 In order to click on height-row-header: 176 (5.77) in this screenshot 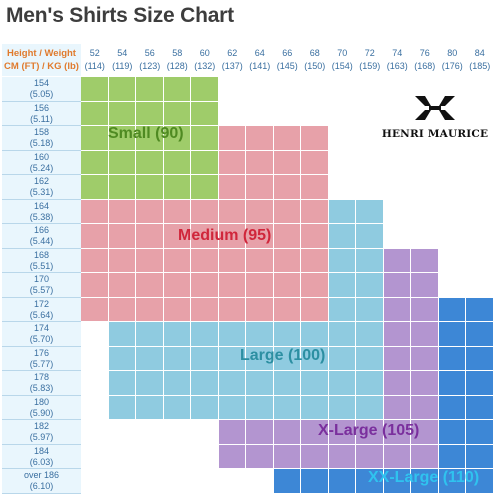, I will do `click(41, 358)`.